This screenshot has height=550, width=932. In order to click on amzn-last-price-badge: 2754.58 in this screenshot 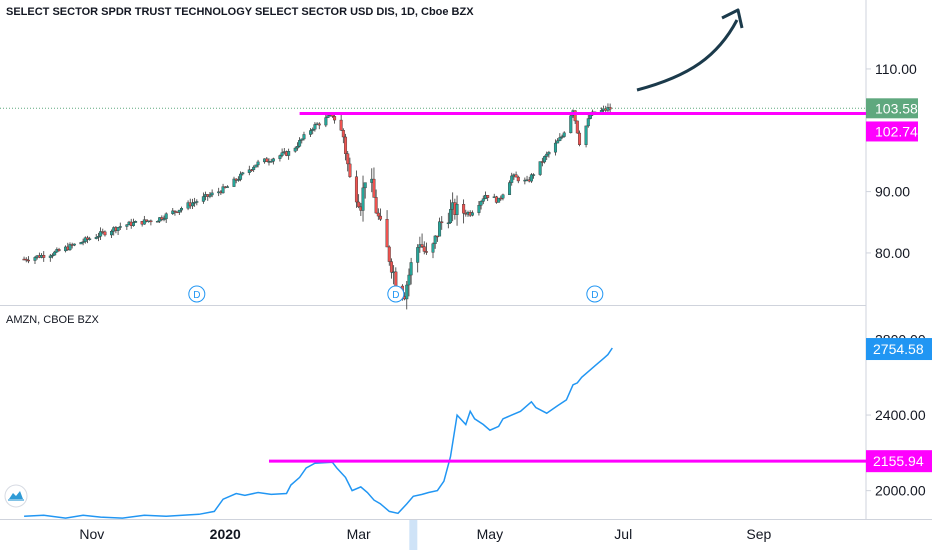, I will do `click(899, 349)`.